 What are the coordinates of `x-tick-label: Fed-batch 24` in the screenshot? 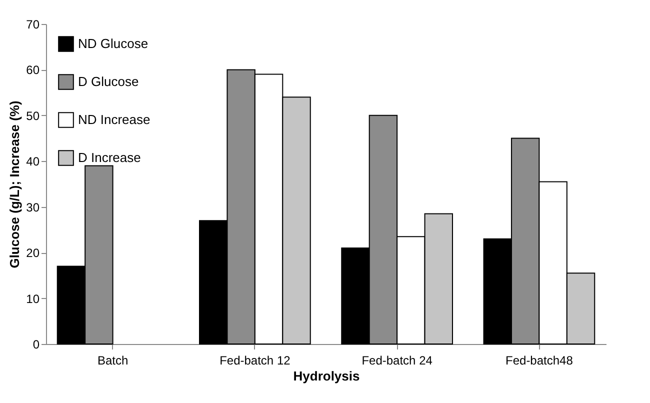 It's located at (397, 361).